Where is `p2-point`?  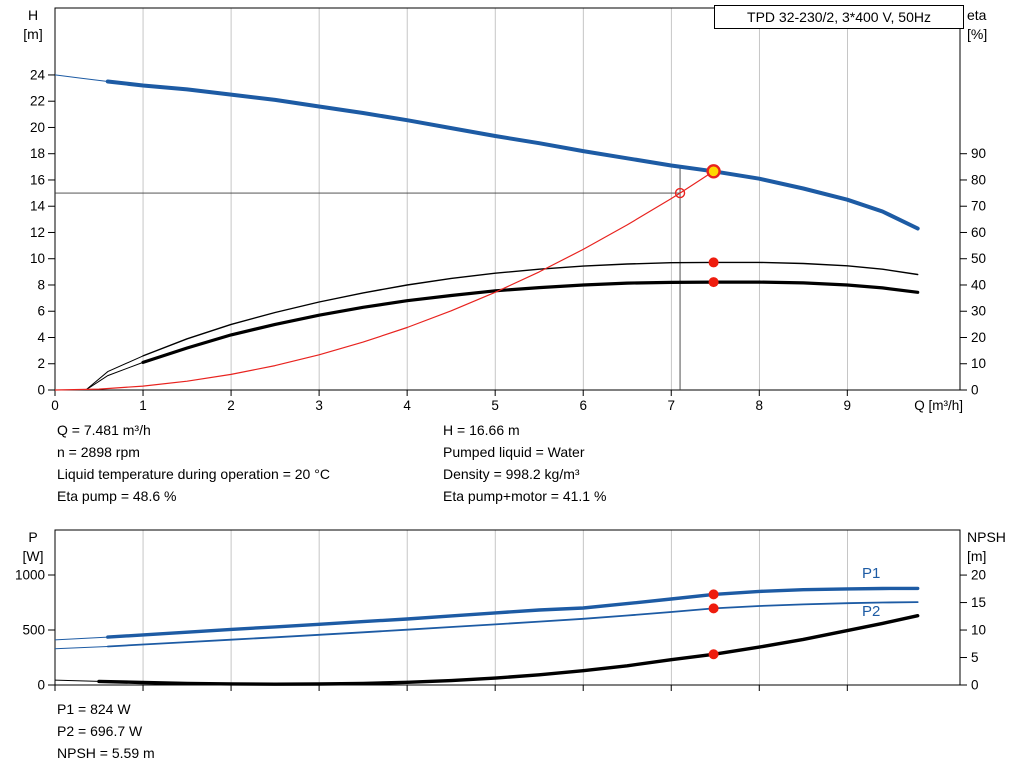
p2-point is located at coordinates (713, 608).